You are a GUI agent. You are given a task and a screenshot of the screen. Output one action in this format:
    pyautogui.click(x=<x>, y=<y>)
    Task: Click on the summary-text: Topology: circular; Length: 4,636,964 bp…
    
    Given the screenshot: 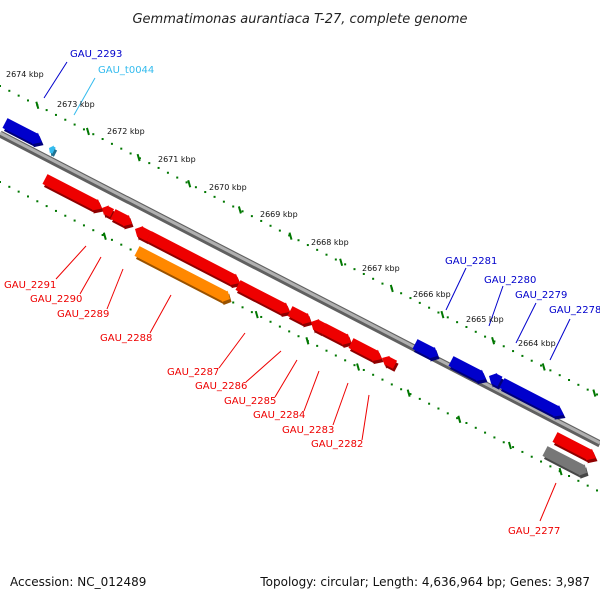 What is the action you would take?
    pyautogui.click(x=424, y=582)
    